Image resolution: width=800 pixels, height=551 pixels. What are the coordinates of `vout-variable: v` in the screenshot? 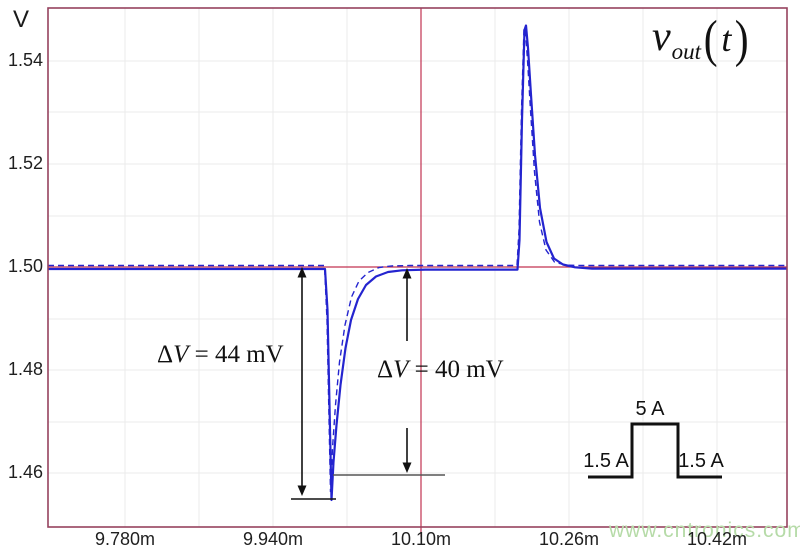 It's located at (661, 37).